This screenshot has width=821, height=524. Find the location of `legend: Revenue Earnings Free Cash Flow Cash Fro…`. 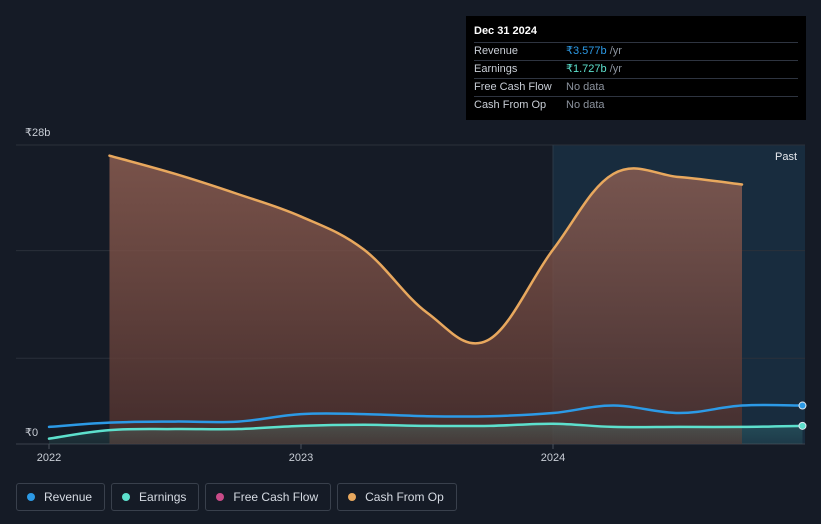

legend: Revenue Earnings Free Cash Flow Cash Fro… is located at coordinates (236, 497).